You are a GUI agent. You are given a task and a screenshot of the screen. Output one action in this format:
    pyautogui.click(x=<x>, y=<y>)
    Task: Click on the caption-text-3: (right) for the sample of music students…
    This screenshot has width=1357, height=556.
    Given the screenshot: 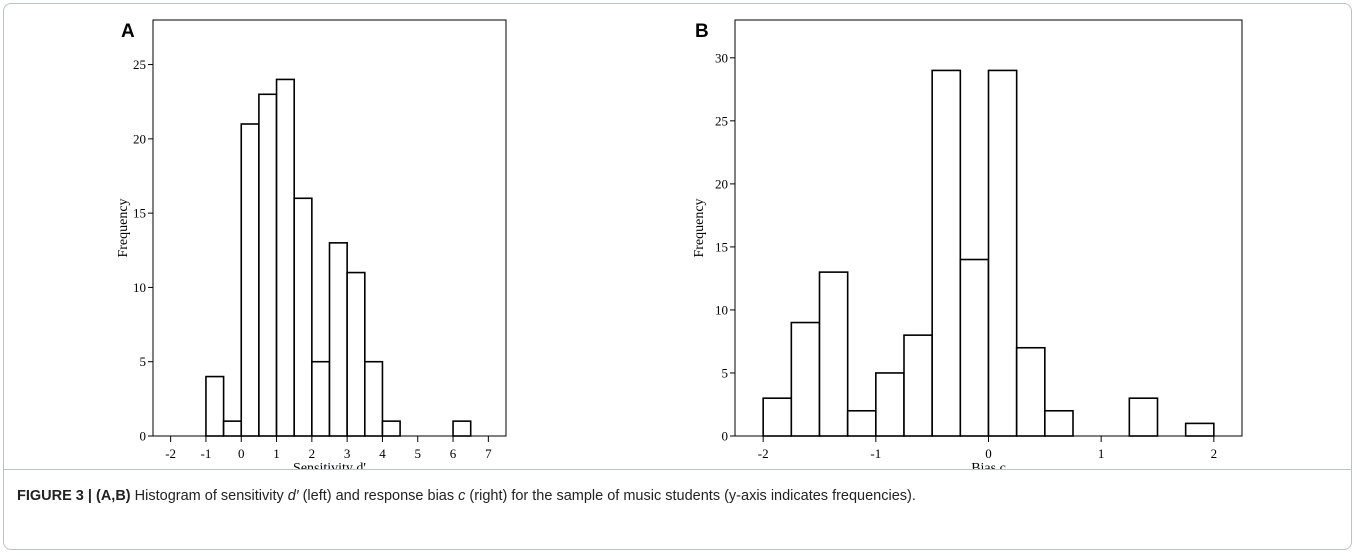 What is the action you would take?
    pyautogui.click(x=690, y=496)
    